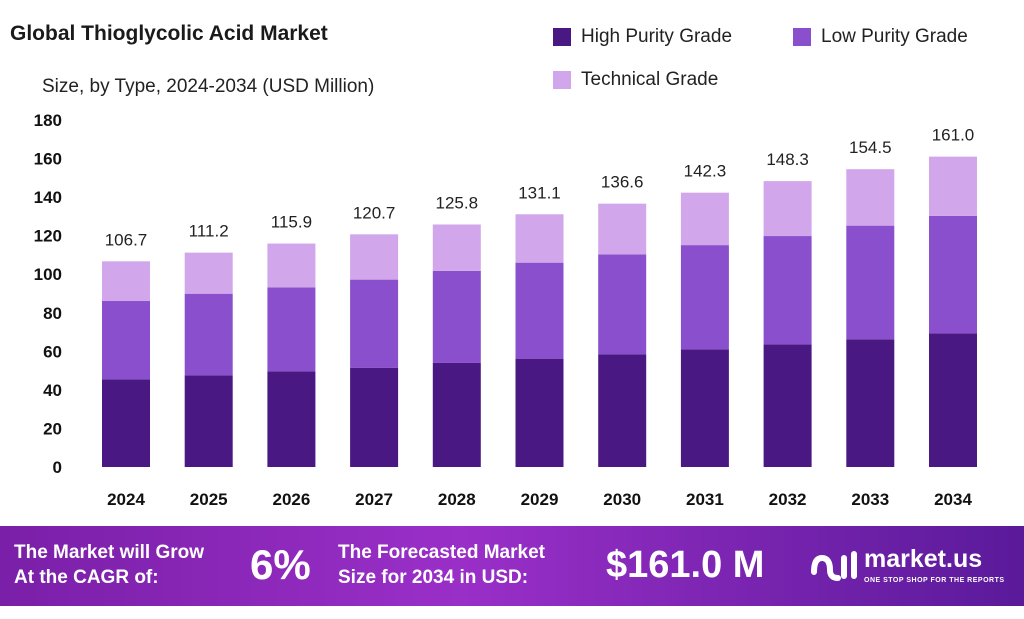 The height and width of the screenshot is (619, 1024). I want to click on data-label-total: 131.1, so click(539, 192).